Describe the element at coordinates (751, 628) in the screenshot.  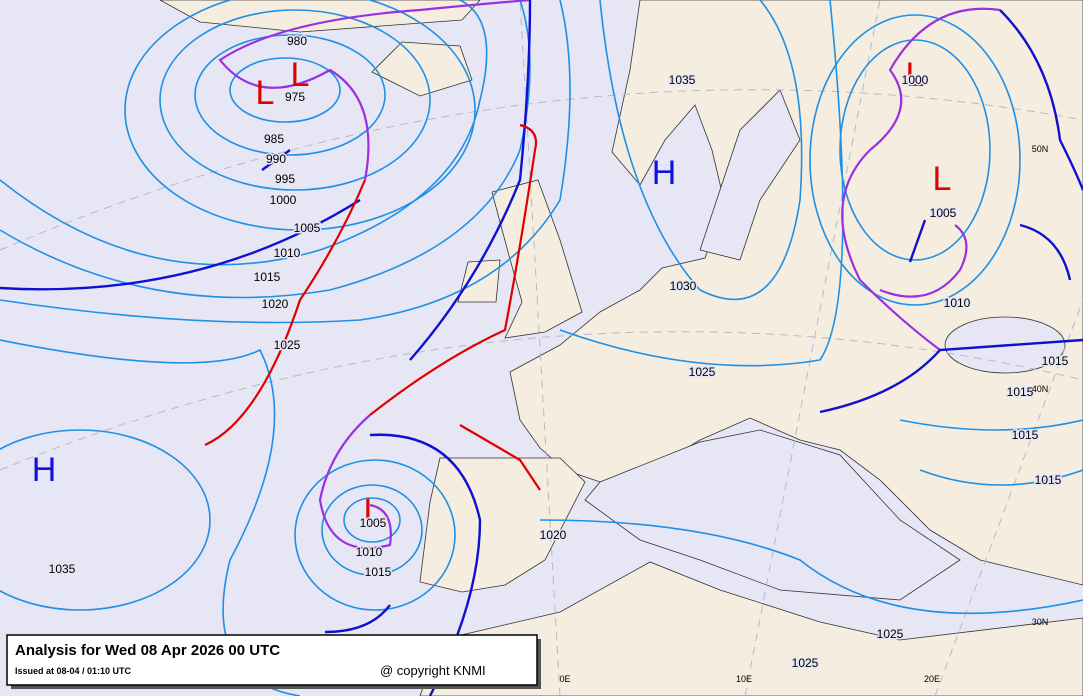
I see `africa` at that location.